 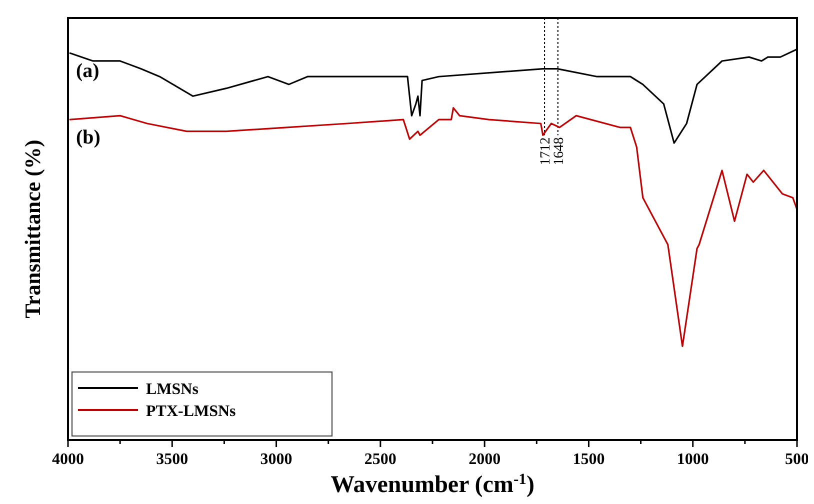 What do you see at coordinates (172, 459) in the screenshot?
I see `x-tick-label: 3500` at bounding box center [172, 459].